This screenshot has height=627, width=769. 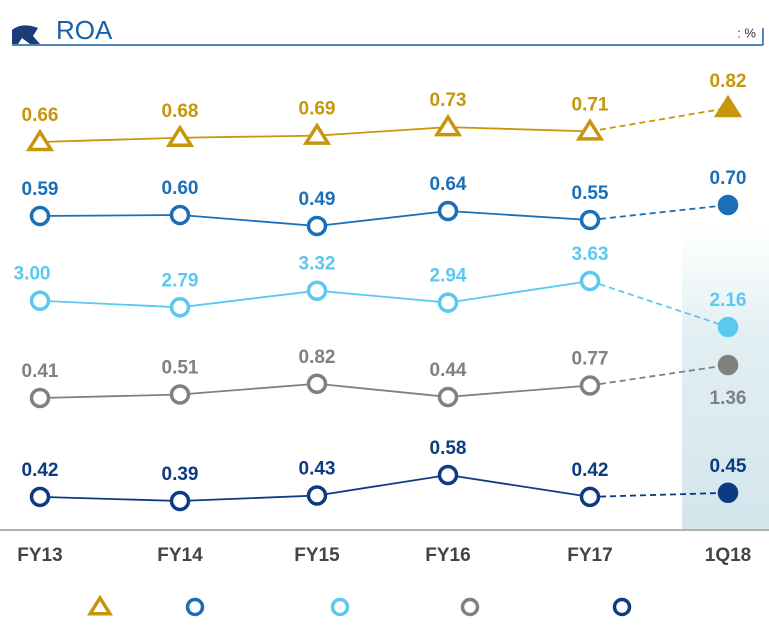 What do you see at coordinates (590, 193) in the screenshot?
I see `data-label: 0.55` at bounding box center [590, 193].